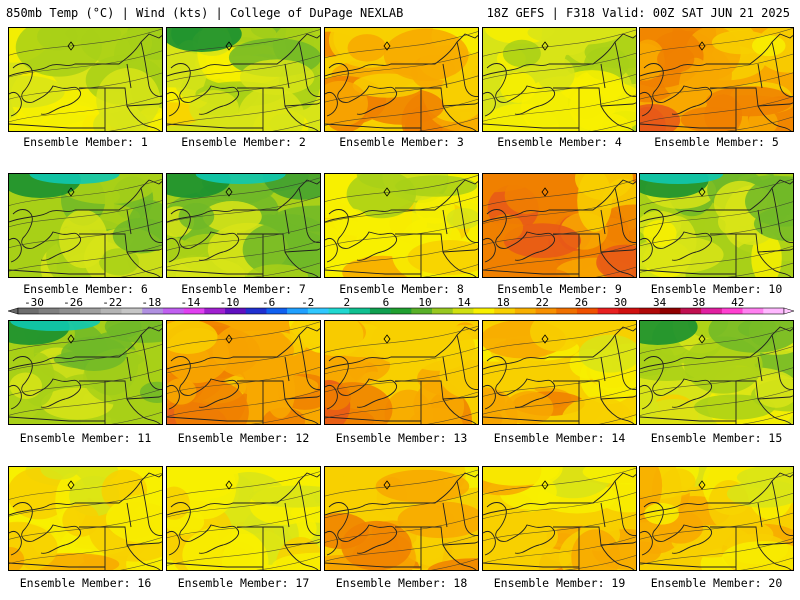  Describe the element at coordinates (737, 302) in the screenshot. I see `colorbar-tick-label: 42` at that location.